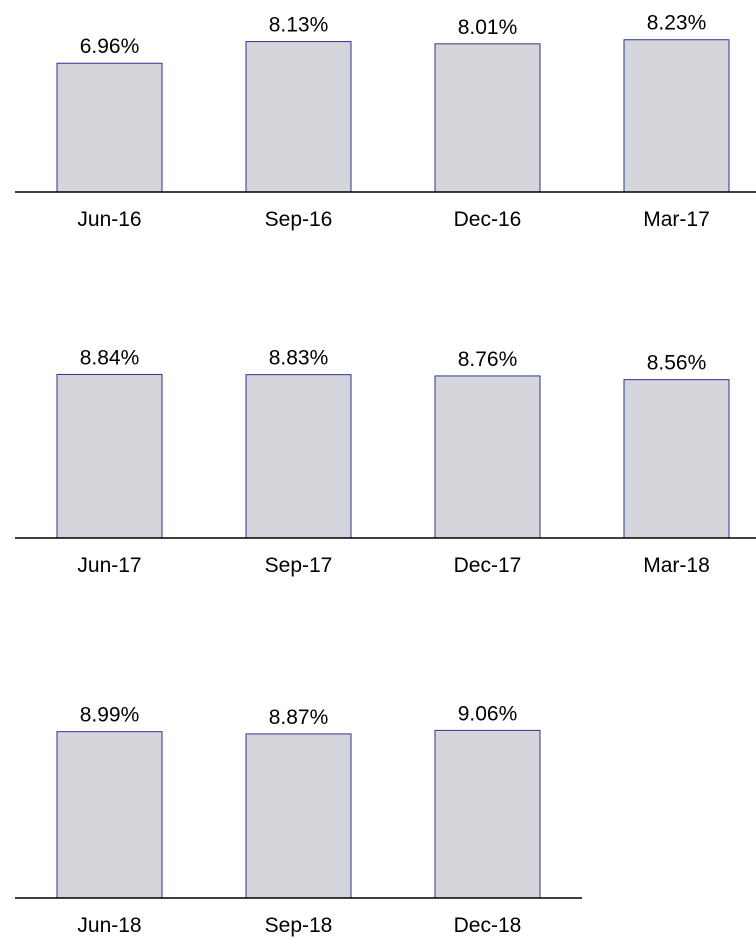 The height and width of the screenshot is (939, 756). Describe the element at coordinates (488, 27) in the screenshot. I see `data-label: 8.01%` at that location.